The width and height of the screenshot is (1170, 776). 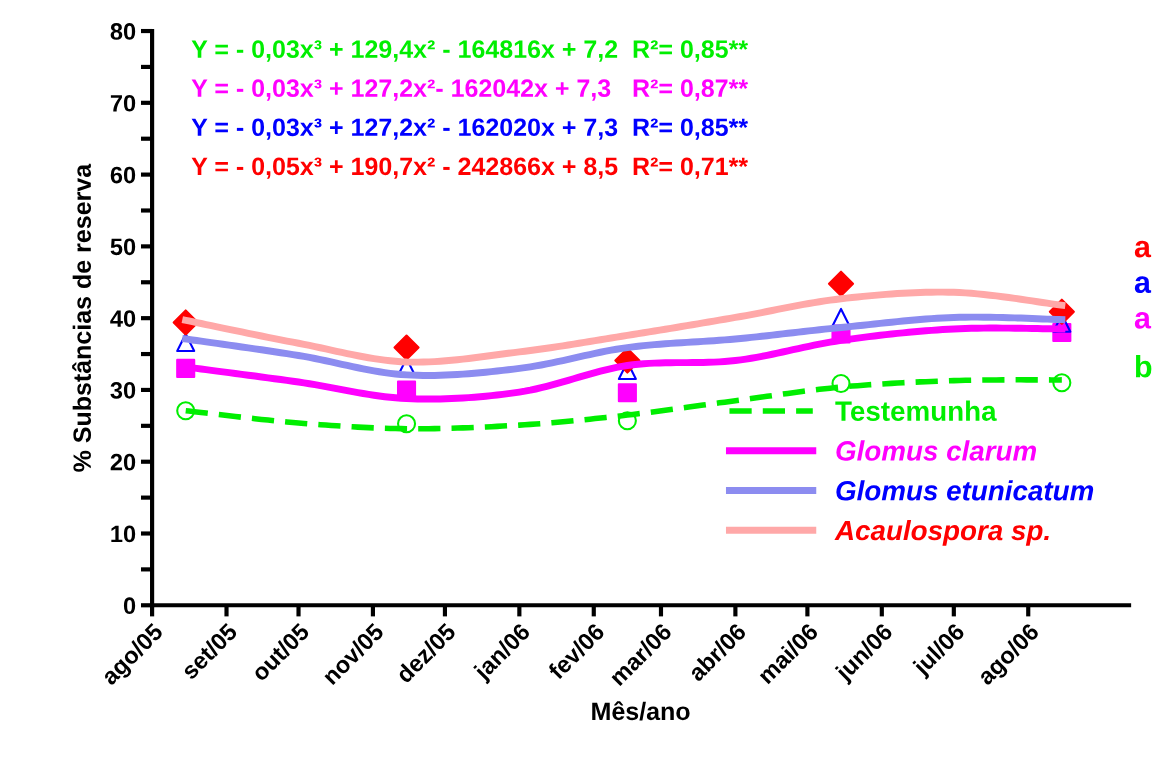 What do you see at coordinates (123, 247) in the screenshot?
I see `y-tick-label: 50` at bounding box center [123, 247].